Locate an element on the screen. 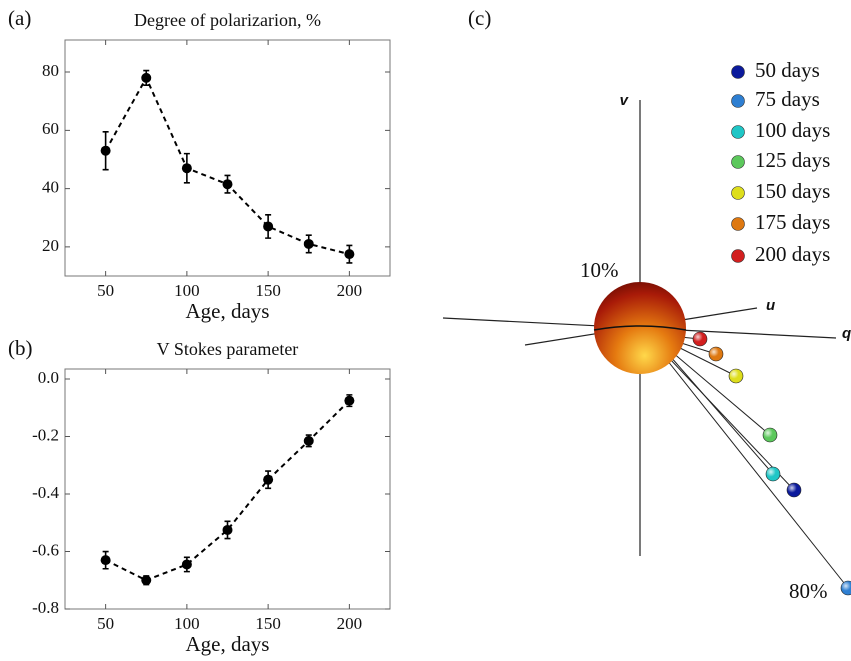 The image size is (851, 661). legend-label: 125 days is located at coordinates (792, 160).